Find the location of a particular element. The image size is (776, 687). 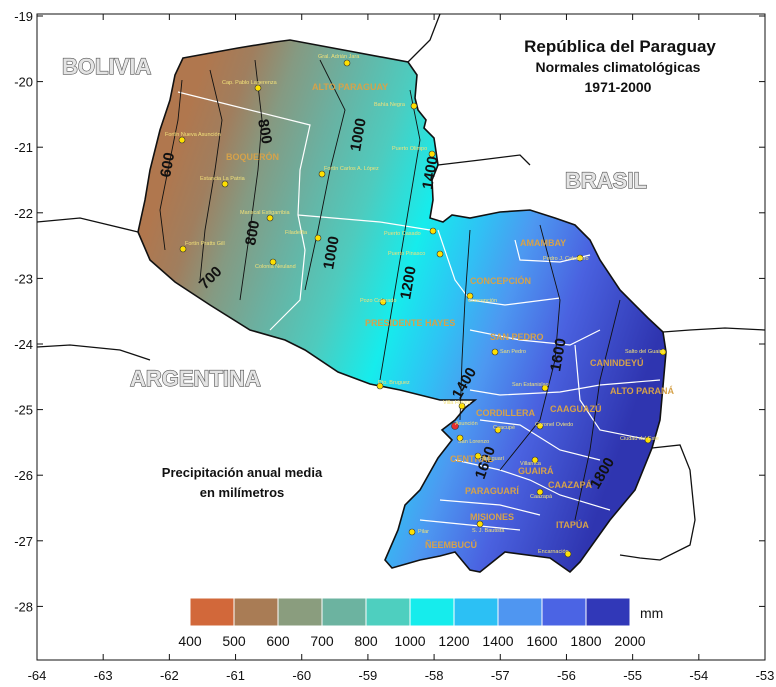

department-label: ITAPÚA is located at coordinates (572, 524).